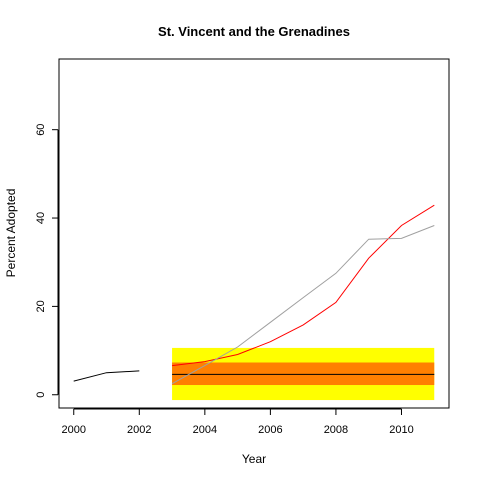  What do you see at coordinates (11, 233) in the screenshot?
I see `y-axis-label: Percent Adopted` at bounding box center [11, 233].